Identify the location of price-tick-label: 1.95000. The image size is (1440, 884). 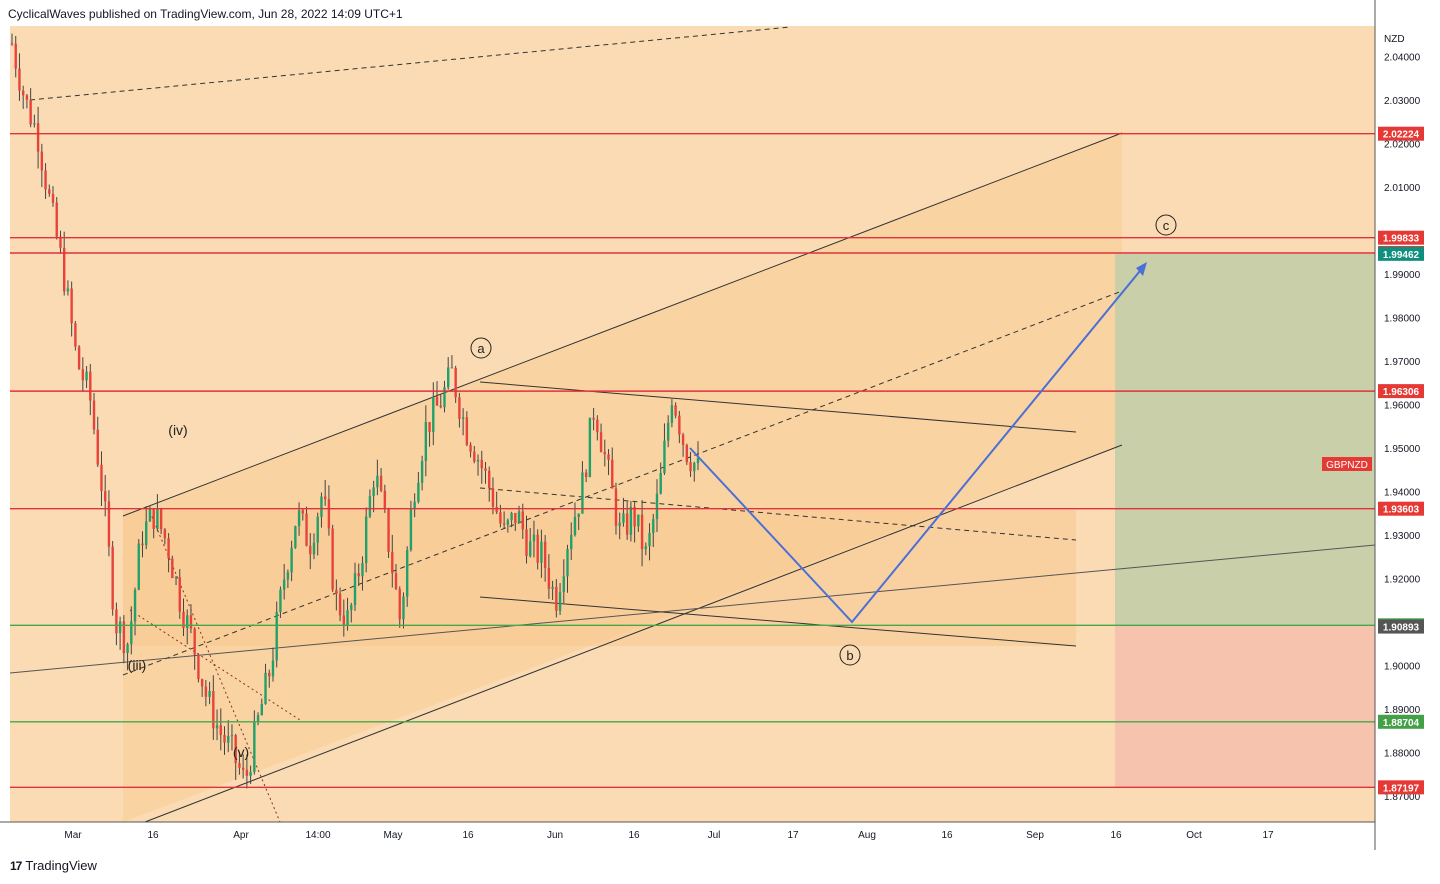
(1402, 449).